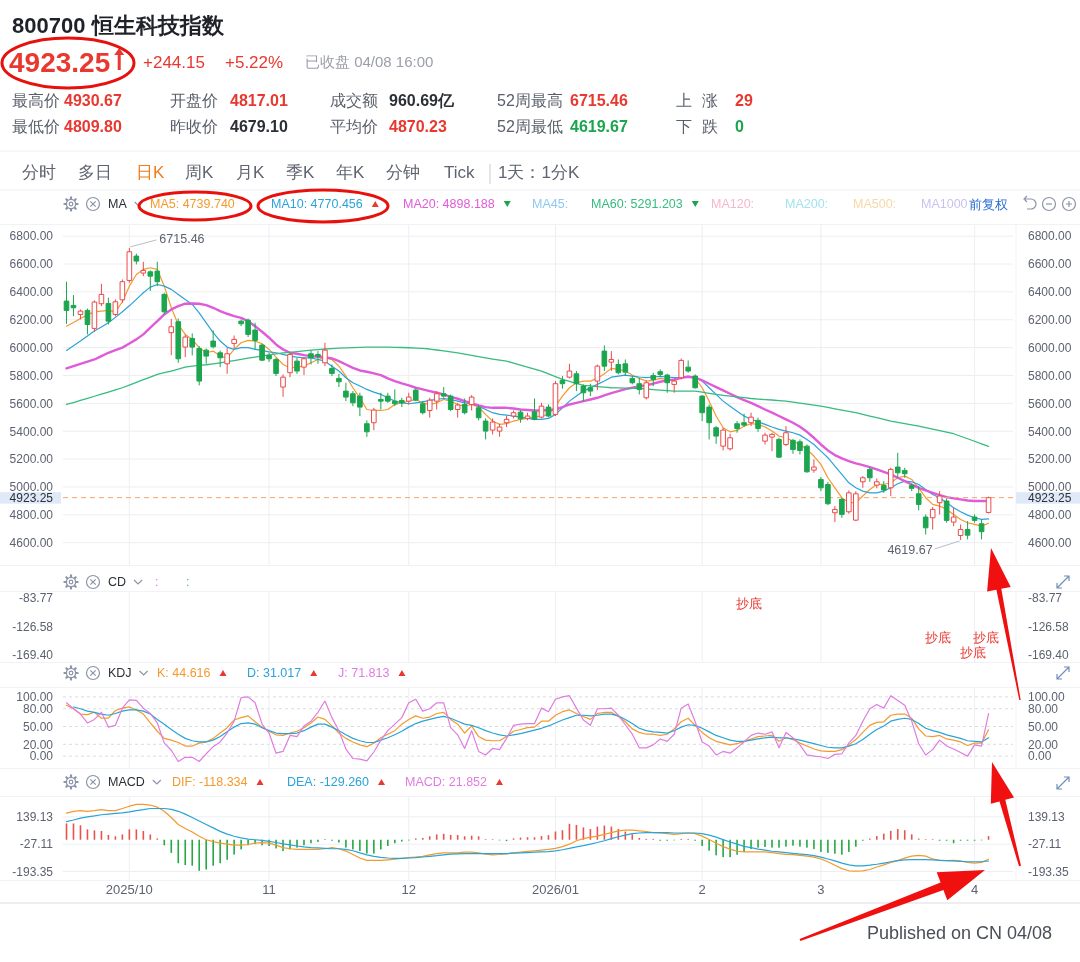 The image size is (1080, 962). What do you see at coordinates (364, 673) in the screenshot?
I see `series-label: J: 71.813` at bounding box center [364, 673].